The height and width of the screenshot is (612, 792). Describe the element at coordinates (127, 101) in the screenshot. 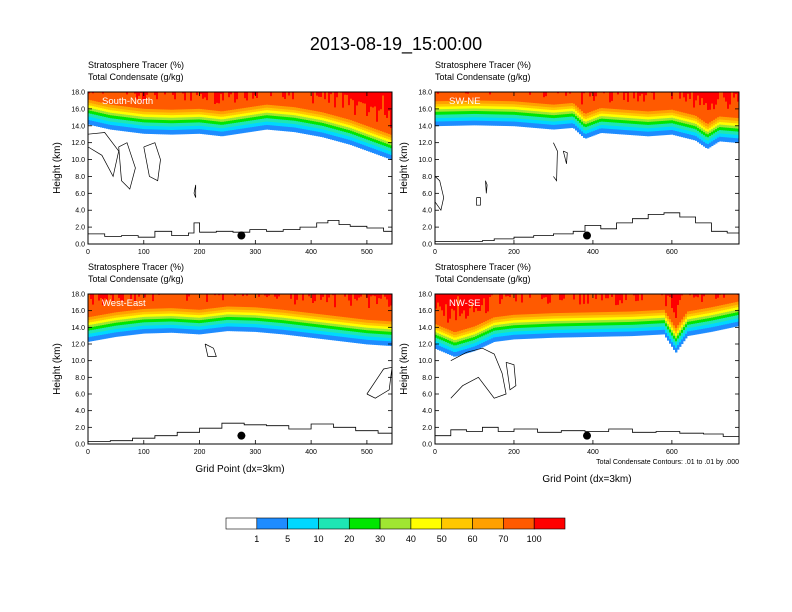

I see `panel-label: South-North` at that location.